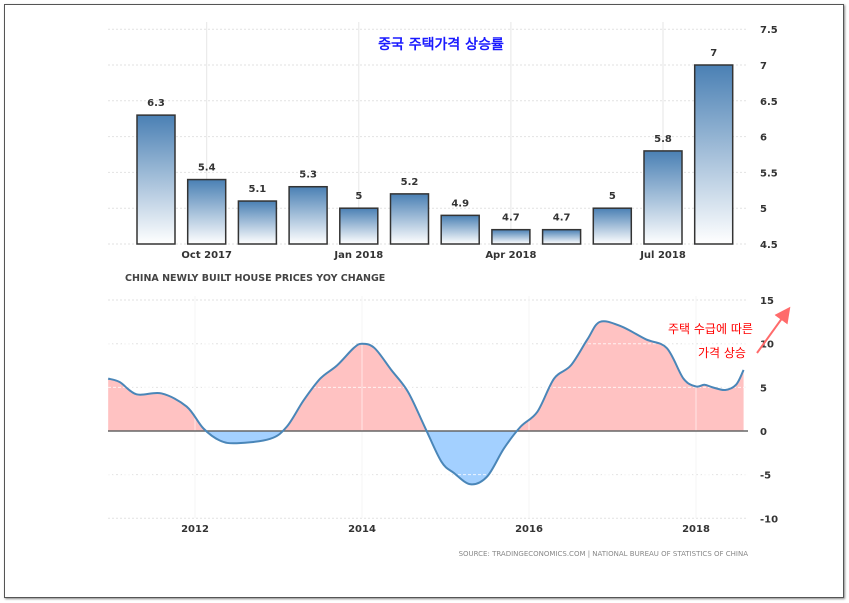  I want to click on y-tick-label: 10, so click(767, 345).